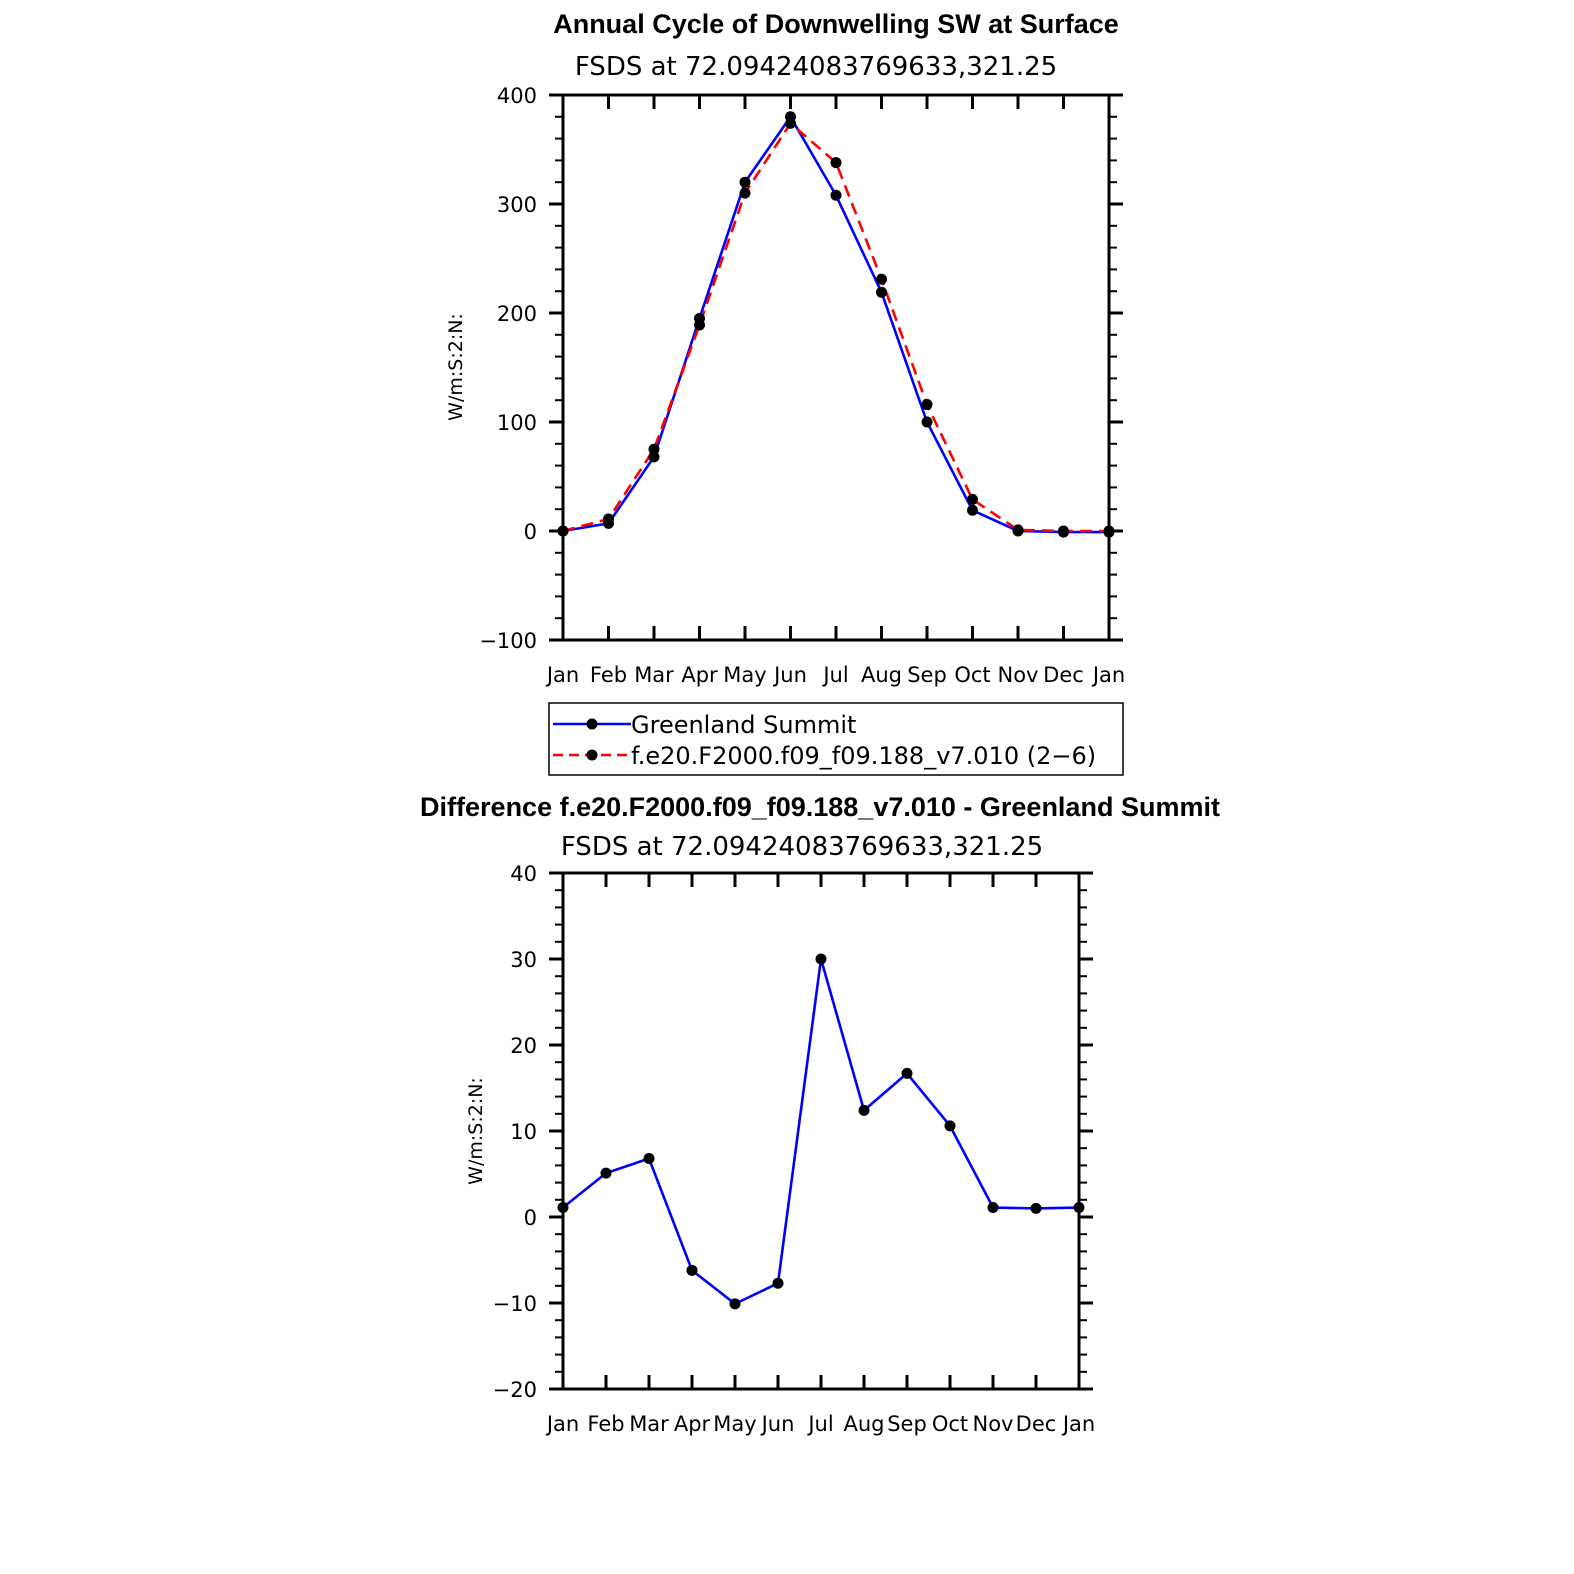 This screenshot has width=1574, height=1574. What do you see at coordinates (863, 756) in the screenshot?
I see `legend-label-model: f.e20.F2000.f09_f09.188_v7.010 (2−6)` at bounding box center [863, 756].